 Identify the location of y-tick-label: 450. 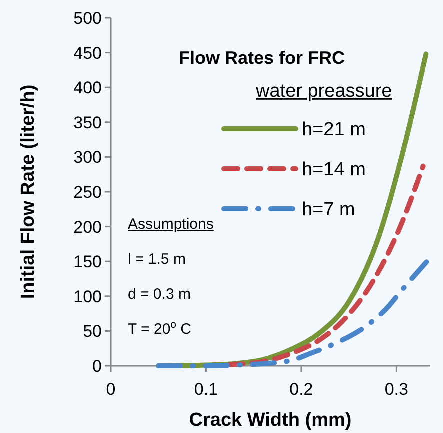
(88, 53).